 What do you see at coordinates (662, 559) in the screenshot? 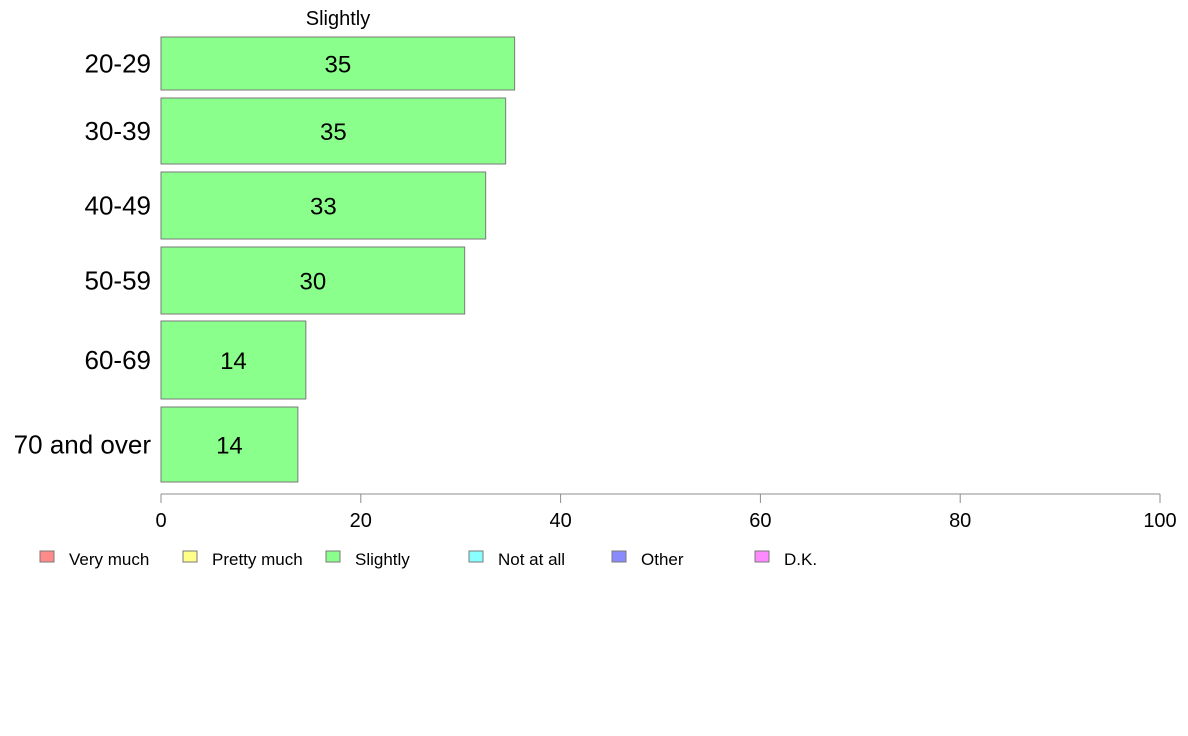
I see `legend-label: Other` at bounding box center [662, 559].